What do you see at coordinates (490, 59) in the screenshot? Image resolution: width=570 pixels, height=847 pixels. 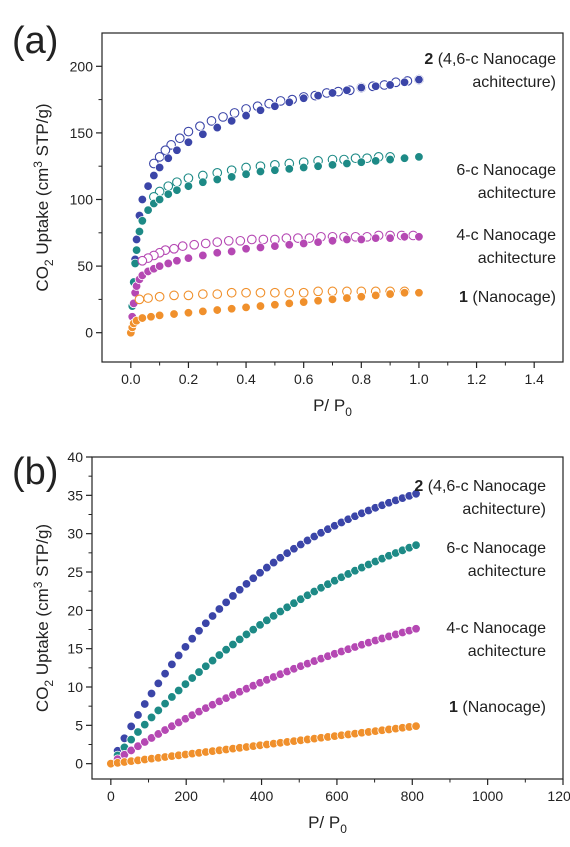 I see `series-label: 2 (4,6-c Nanocage` at bounding box center [490, 59].